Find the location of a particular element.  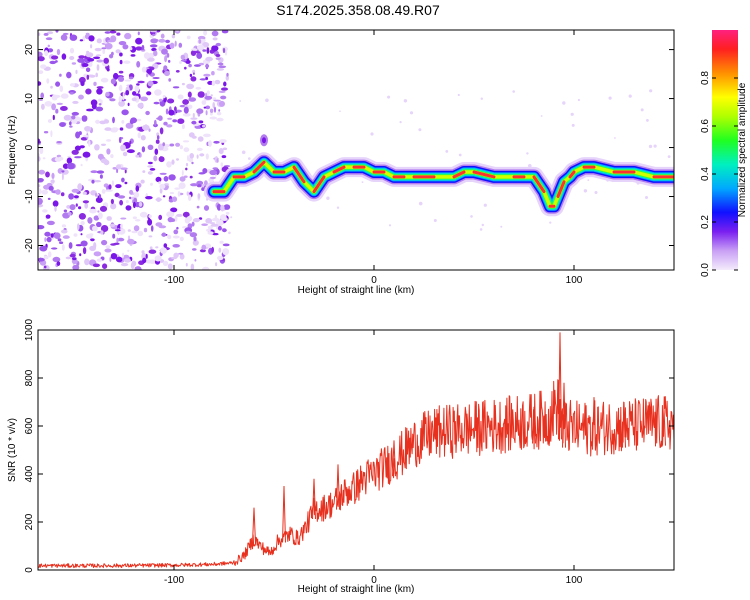

y-tick-label: -10 is located at coordinates (29, 196).